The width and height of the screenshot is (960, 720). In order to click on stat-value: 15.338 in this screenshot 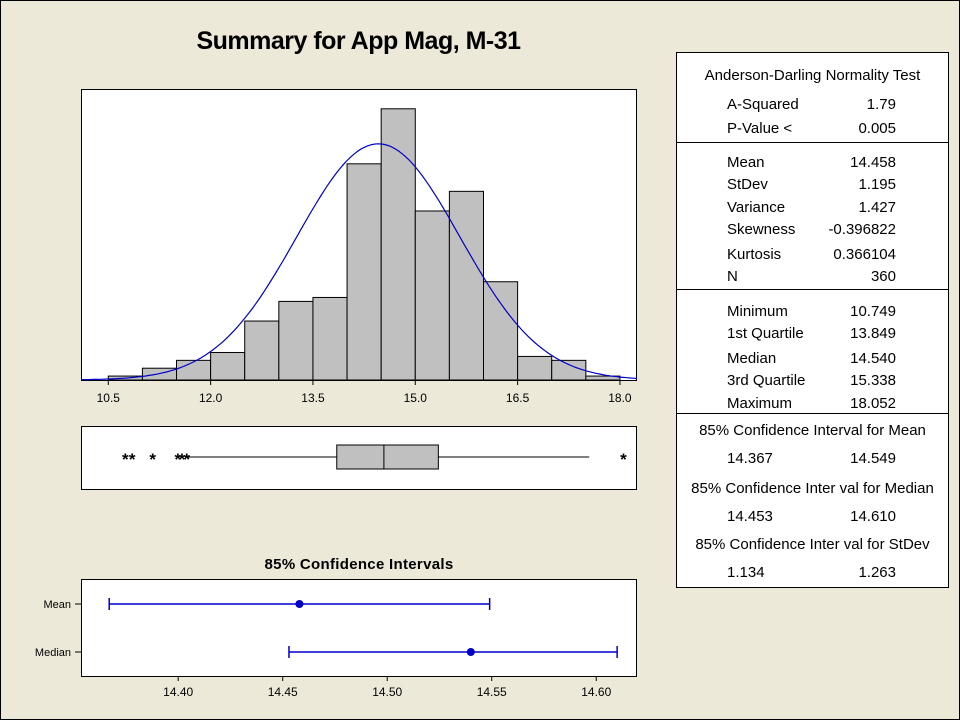, I will do `click(873, 380)`.